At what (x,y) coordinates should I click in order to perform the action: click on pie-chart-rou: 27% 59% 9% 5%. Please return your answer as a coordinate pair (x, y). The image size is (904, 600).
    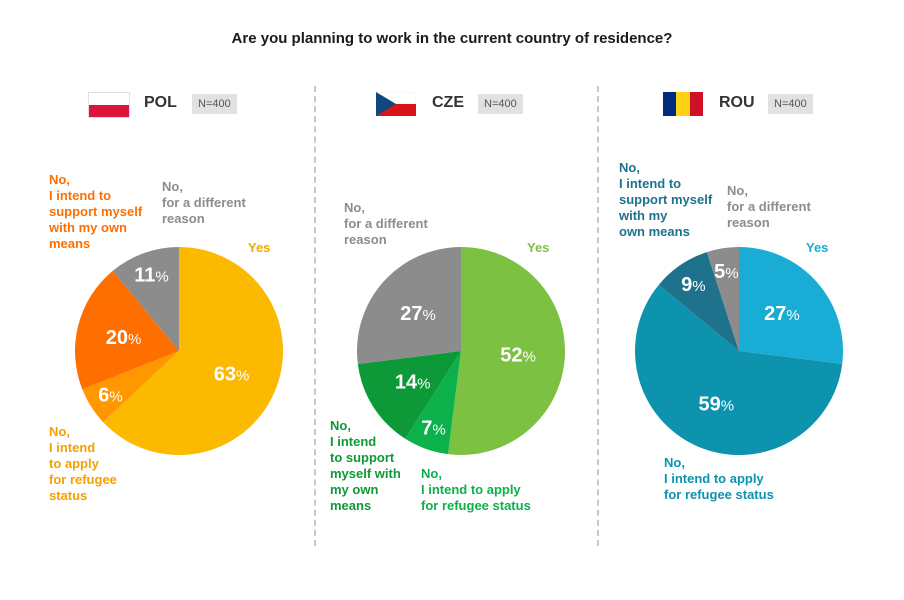
    Looking at the image, I should click on (738, 351).